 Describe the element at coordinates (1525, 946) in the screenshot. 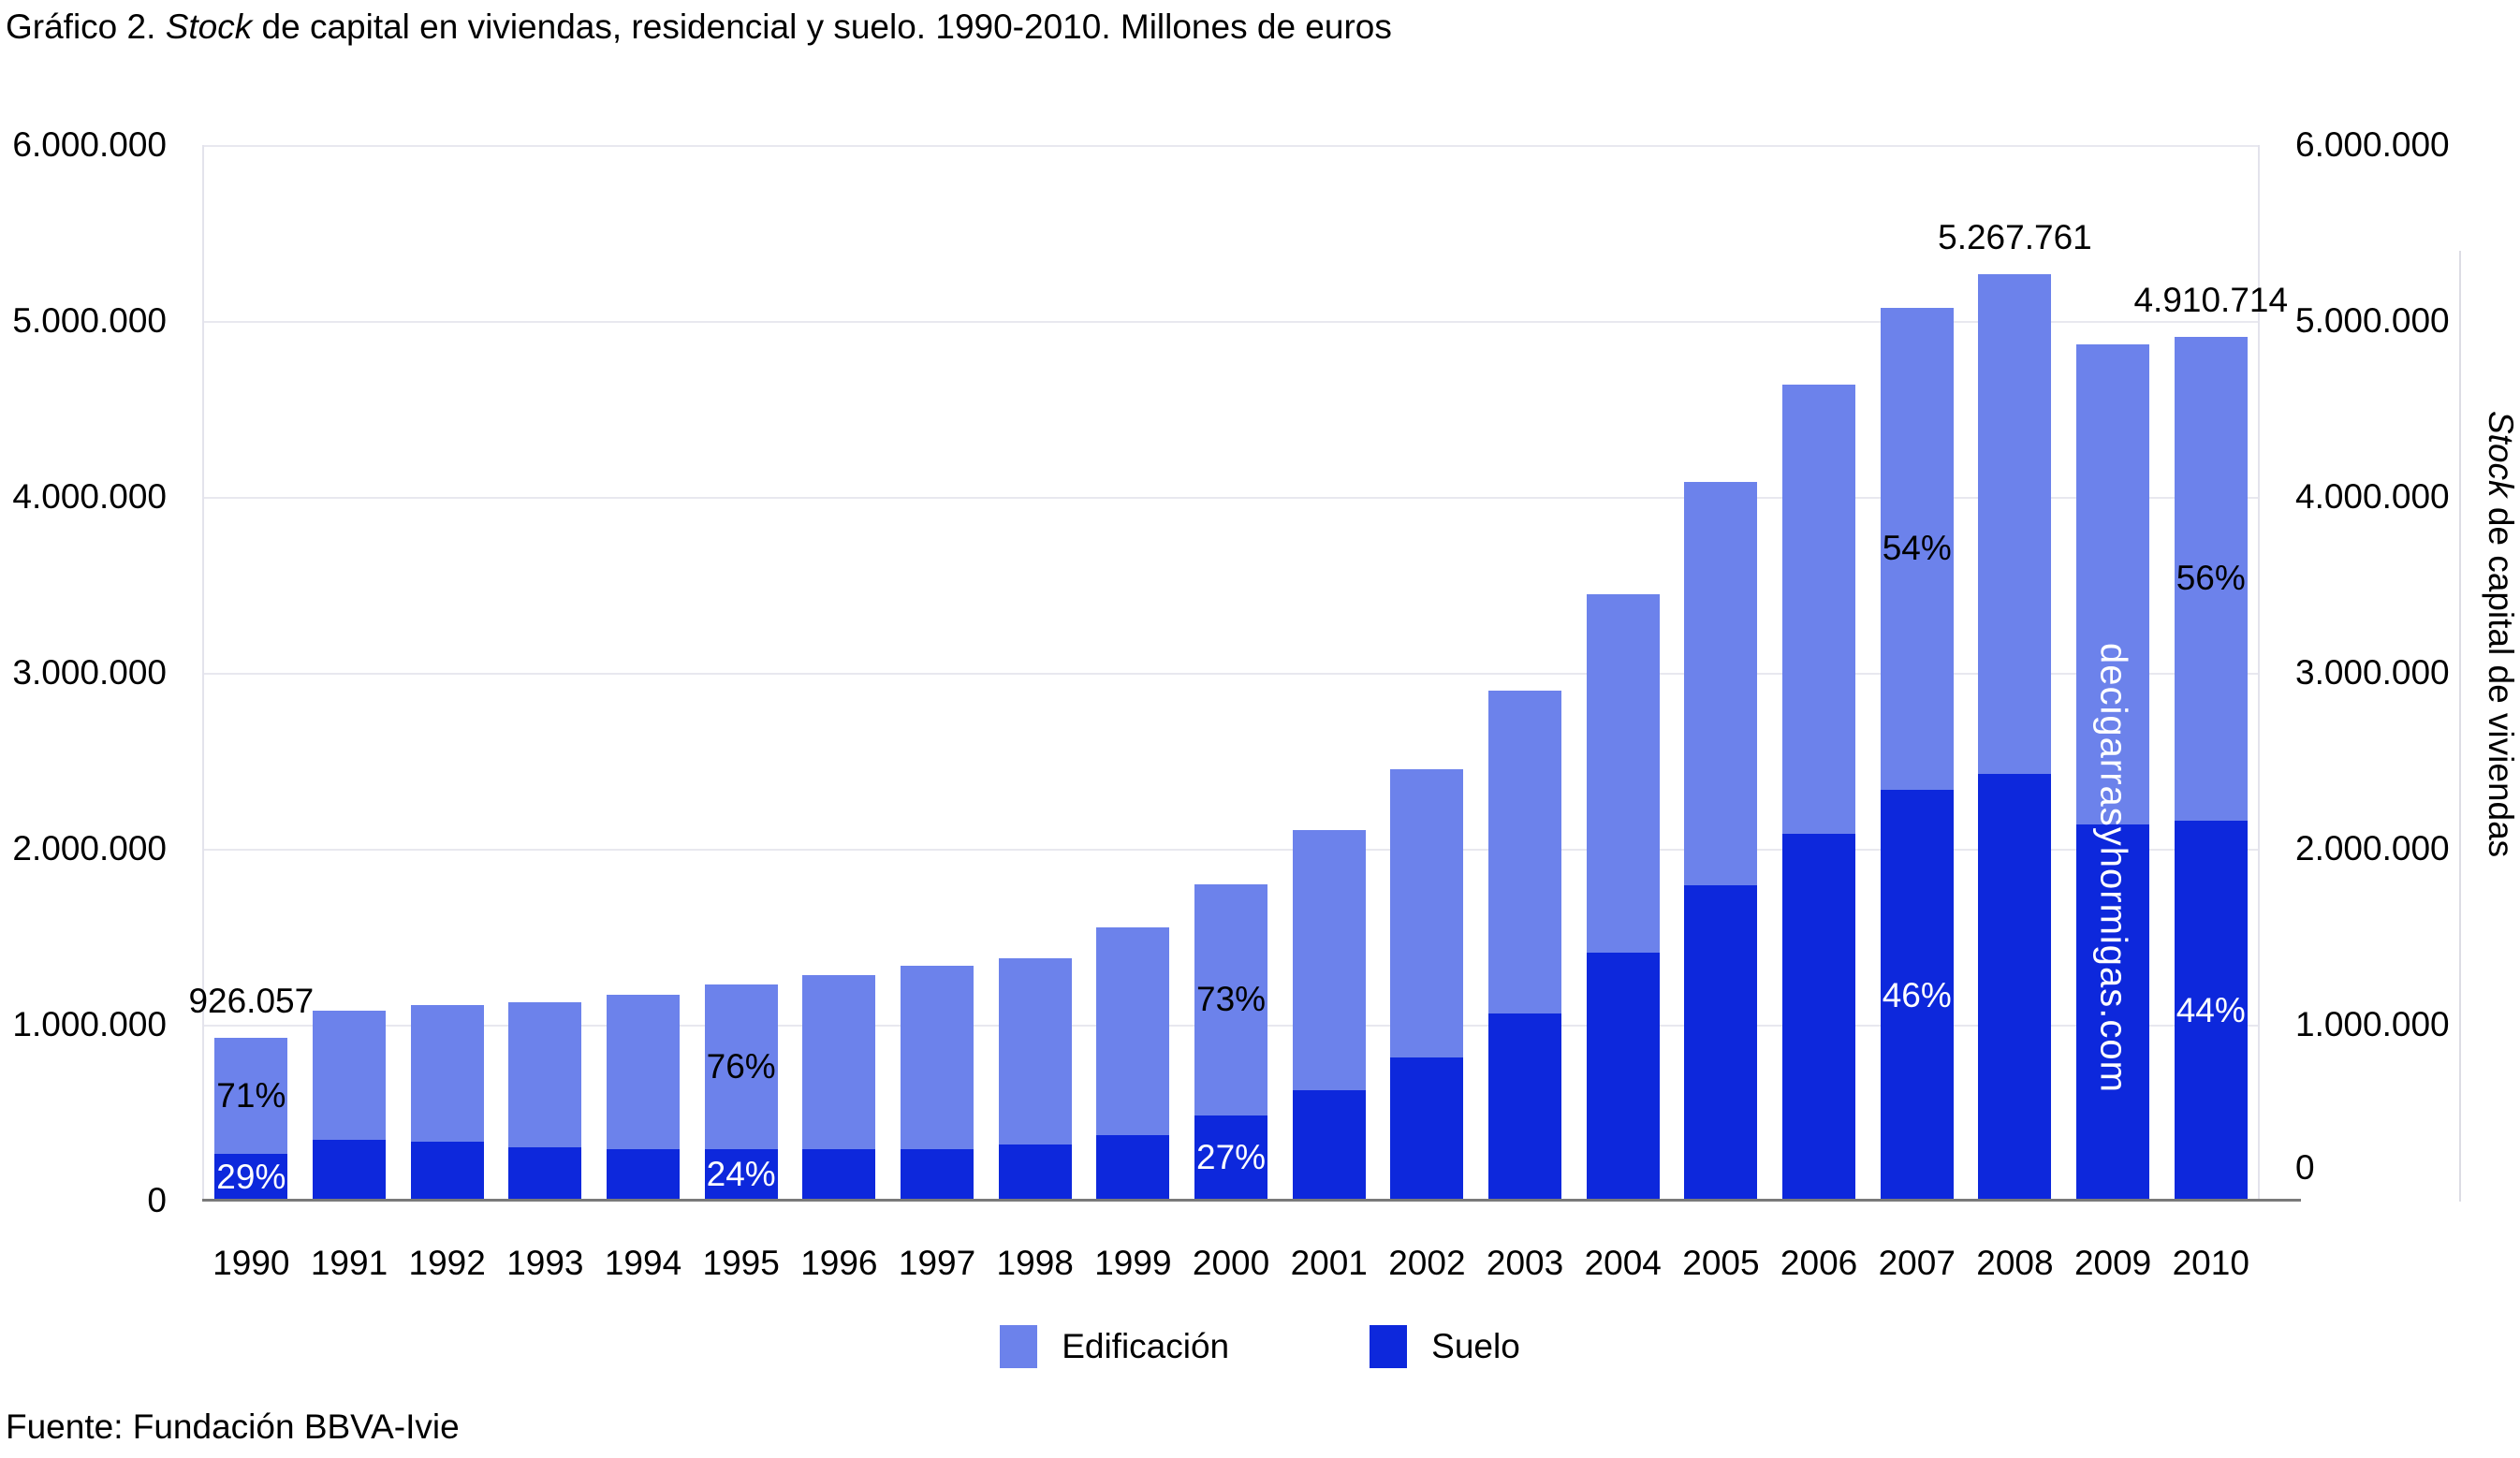

I see `bar-stack-2003` at that location.